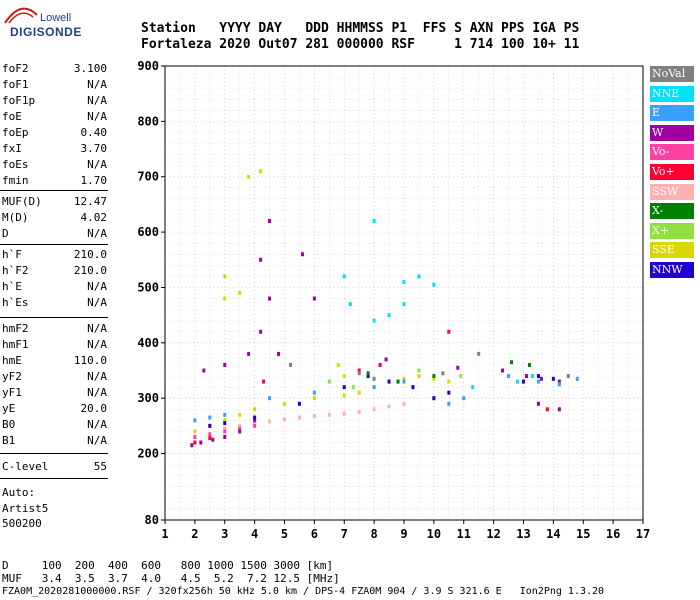 The image size is (700, 600). Describe the element at coordinates (672, 270) in the screenshot. I see `legend-item-nnw: NNW` at that location.